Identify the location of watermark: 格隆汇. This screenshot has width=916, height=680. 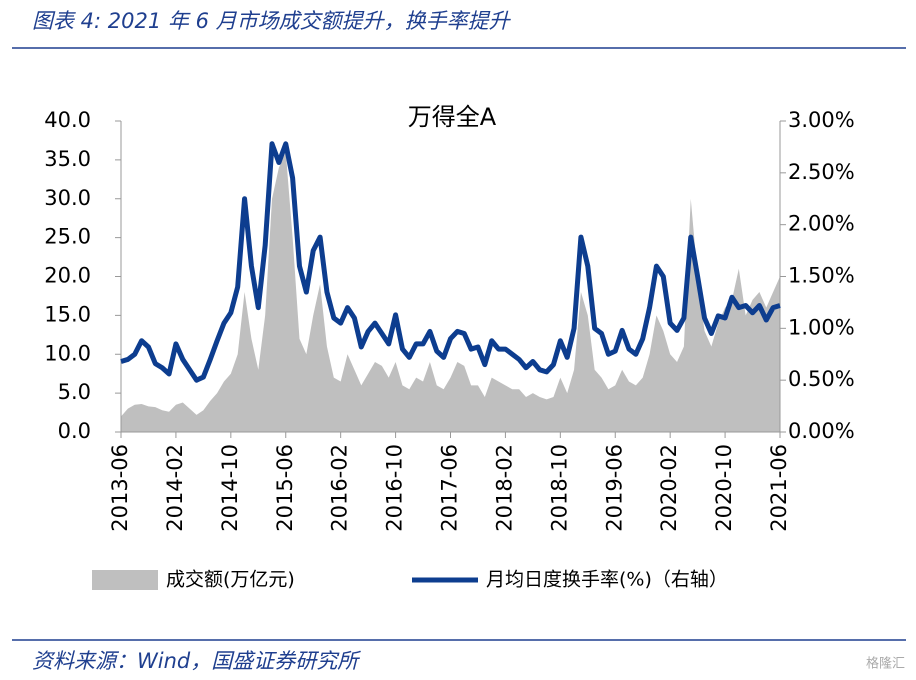
(885, 664).